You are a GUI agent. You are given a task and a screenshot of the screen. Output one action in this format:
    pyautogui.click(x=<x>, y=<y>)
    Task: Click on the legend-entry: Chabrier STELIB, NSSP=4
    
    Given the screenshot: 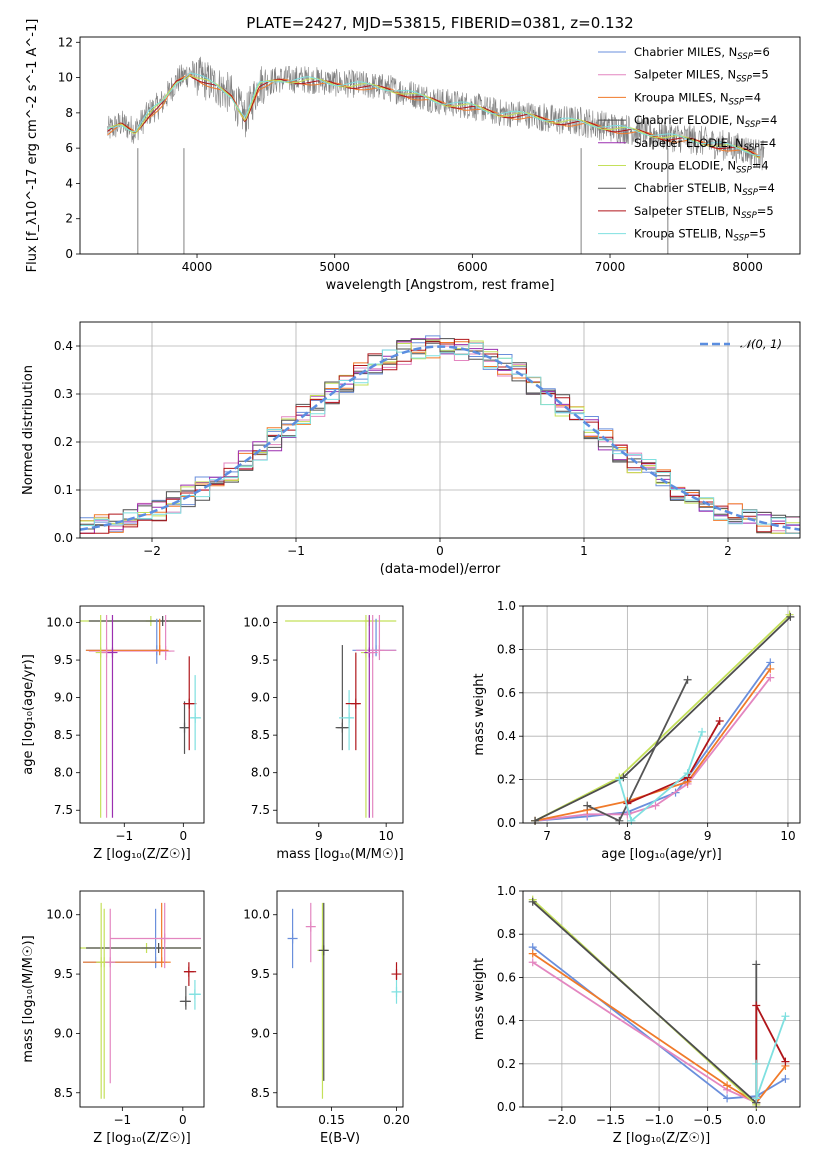 What is the action you would take?
    pyautogui.click(x=704, y=189)
    